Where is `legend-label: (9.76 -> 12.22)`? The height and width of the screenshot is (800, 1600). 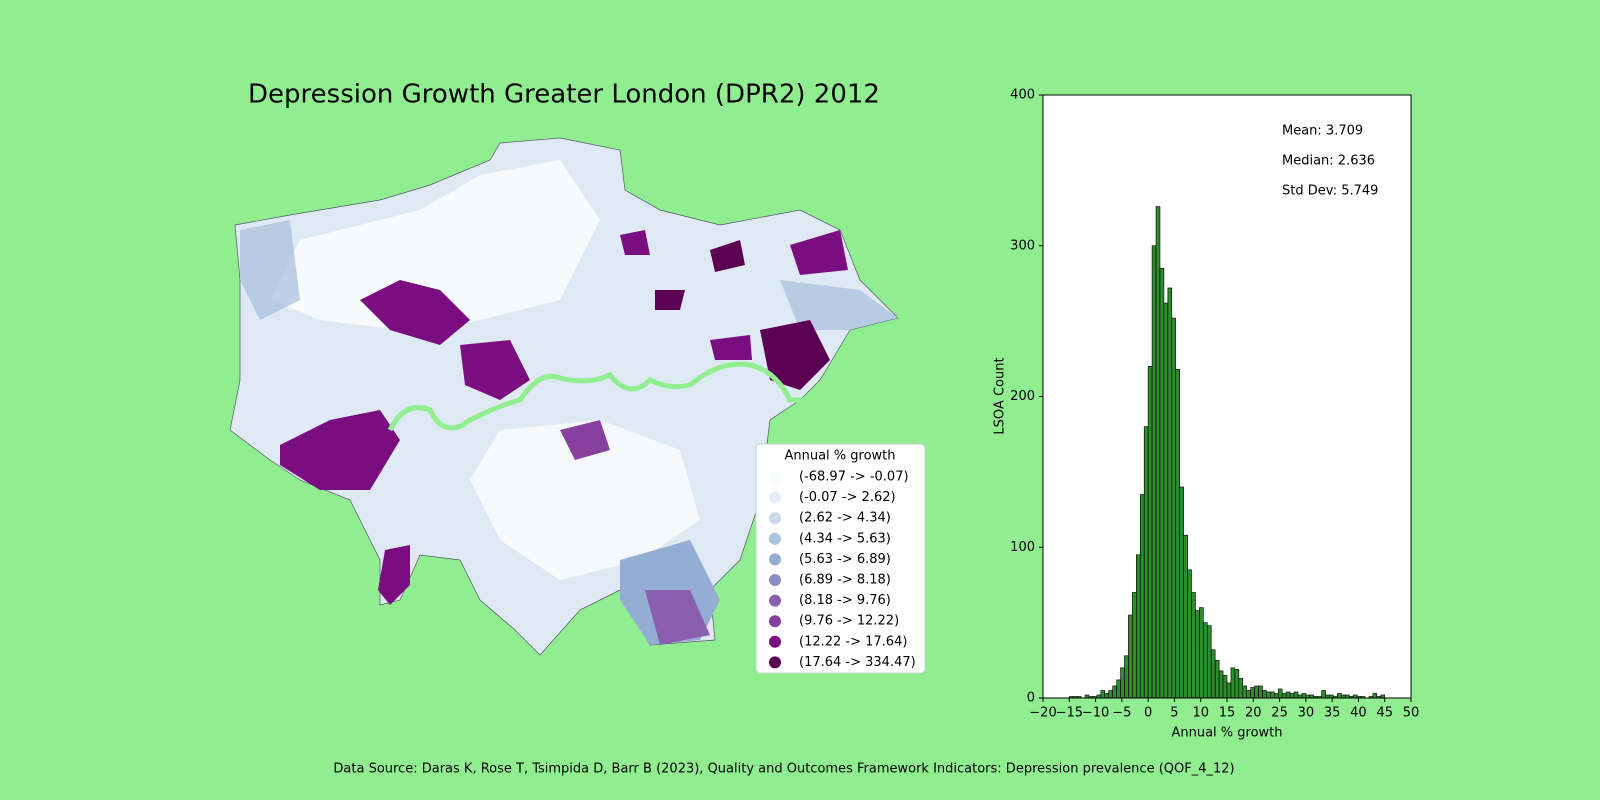
legend-label: (9.76 -> 12.22) is located at coordinates (849, 621).